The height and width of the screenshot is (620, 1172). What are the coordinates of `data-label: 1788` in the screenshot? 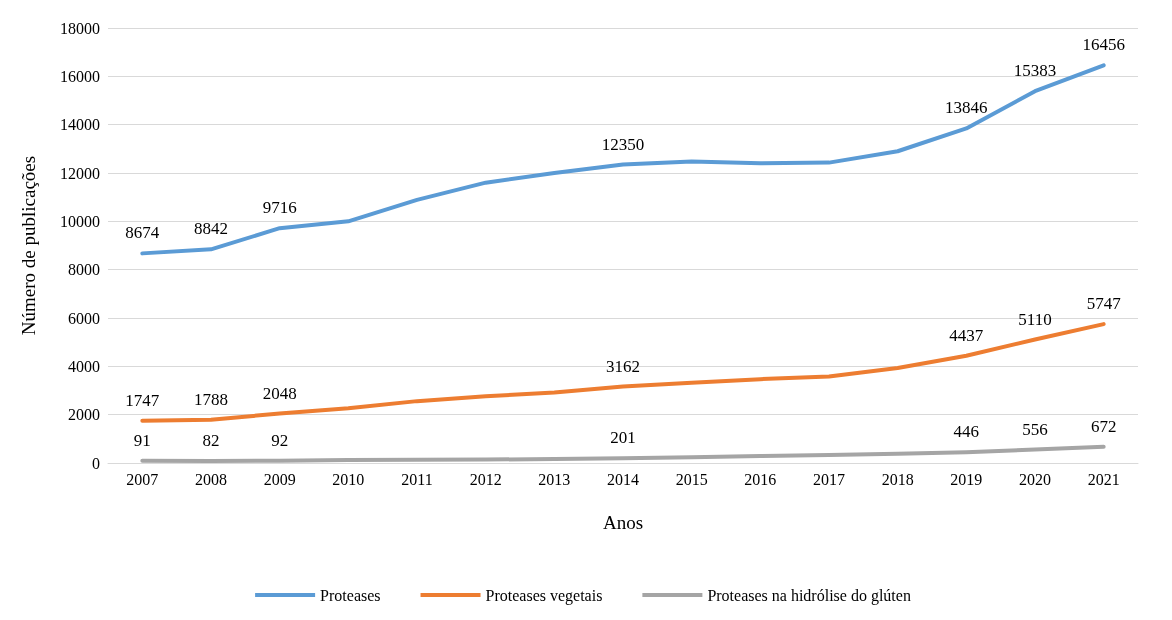 It's located at (211, 399).